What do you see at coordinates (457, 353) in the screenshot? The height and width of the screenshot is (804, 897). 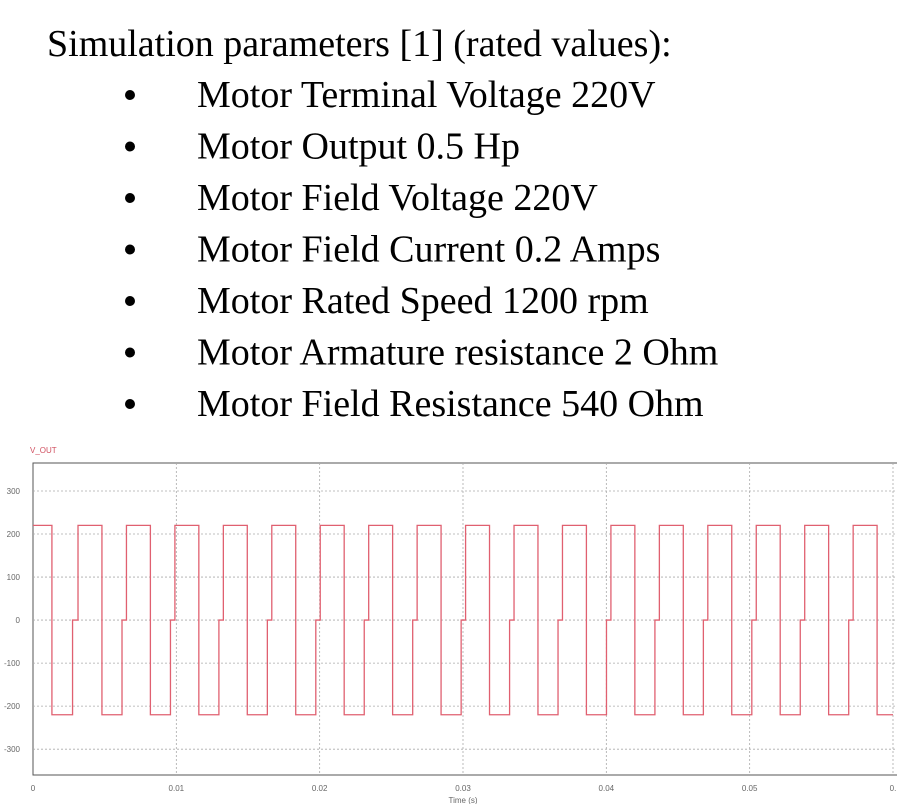 I see `bullet-text: Motor Armature resistance 2 Ohm` at bounding box center [457, 353].